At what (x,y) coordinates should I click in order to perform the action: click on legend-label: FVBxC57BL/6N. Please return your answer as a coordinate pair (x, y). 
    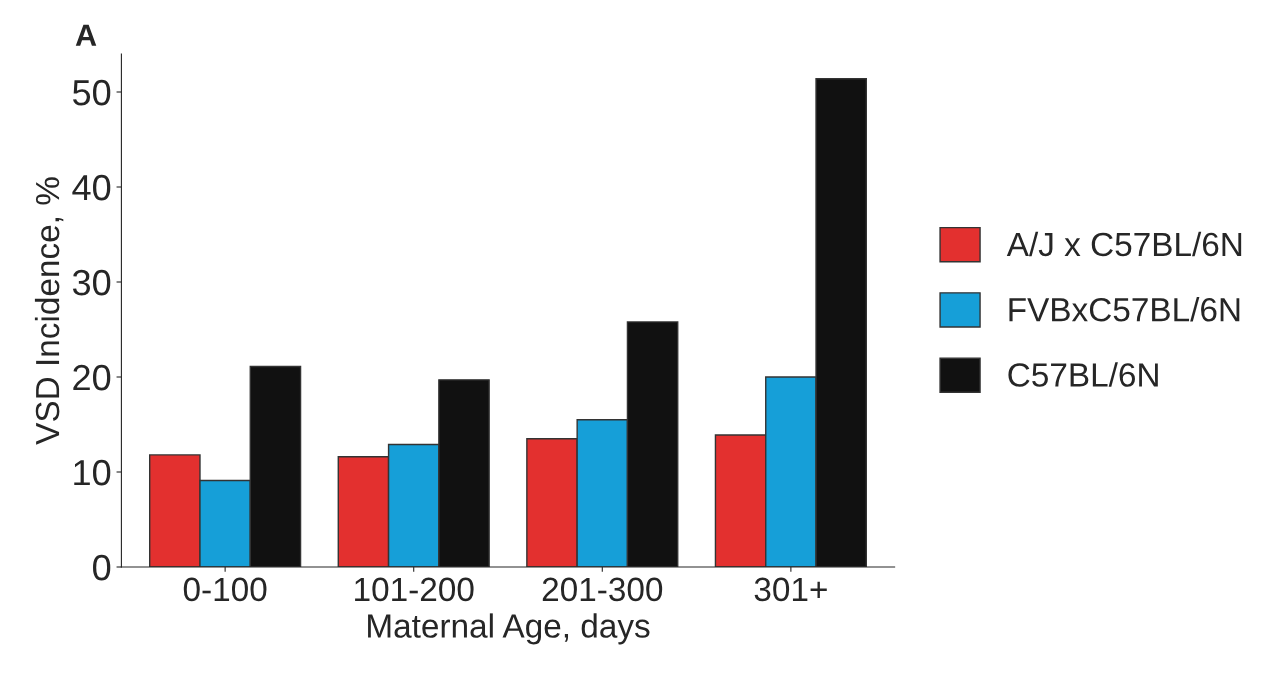
    Looking at the image, I should click on (1124, 309).